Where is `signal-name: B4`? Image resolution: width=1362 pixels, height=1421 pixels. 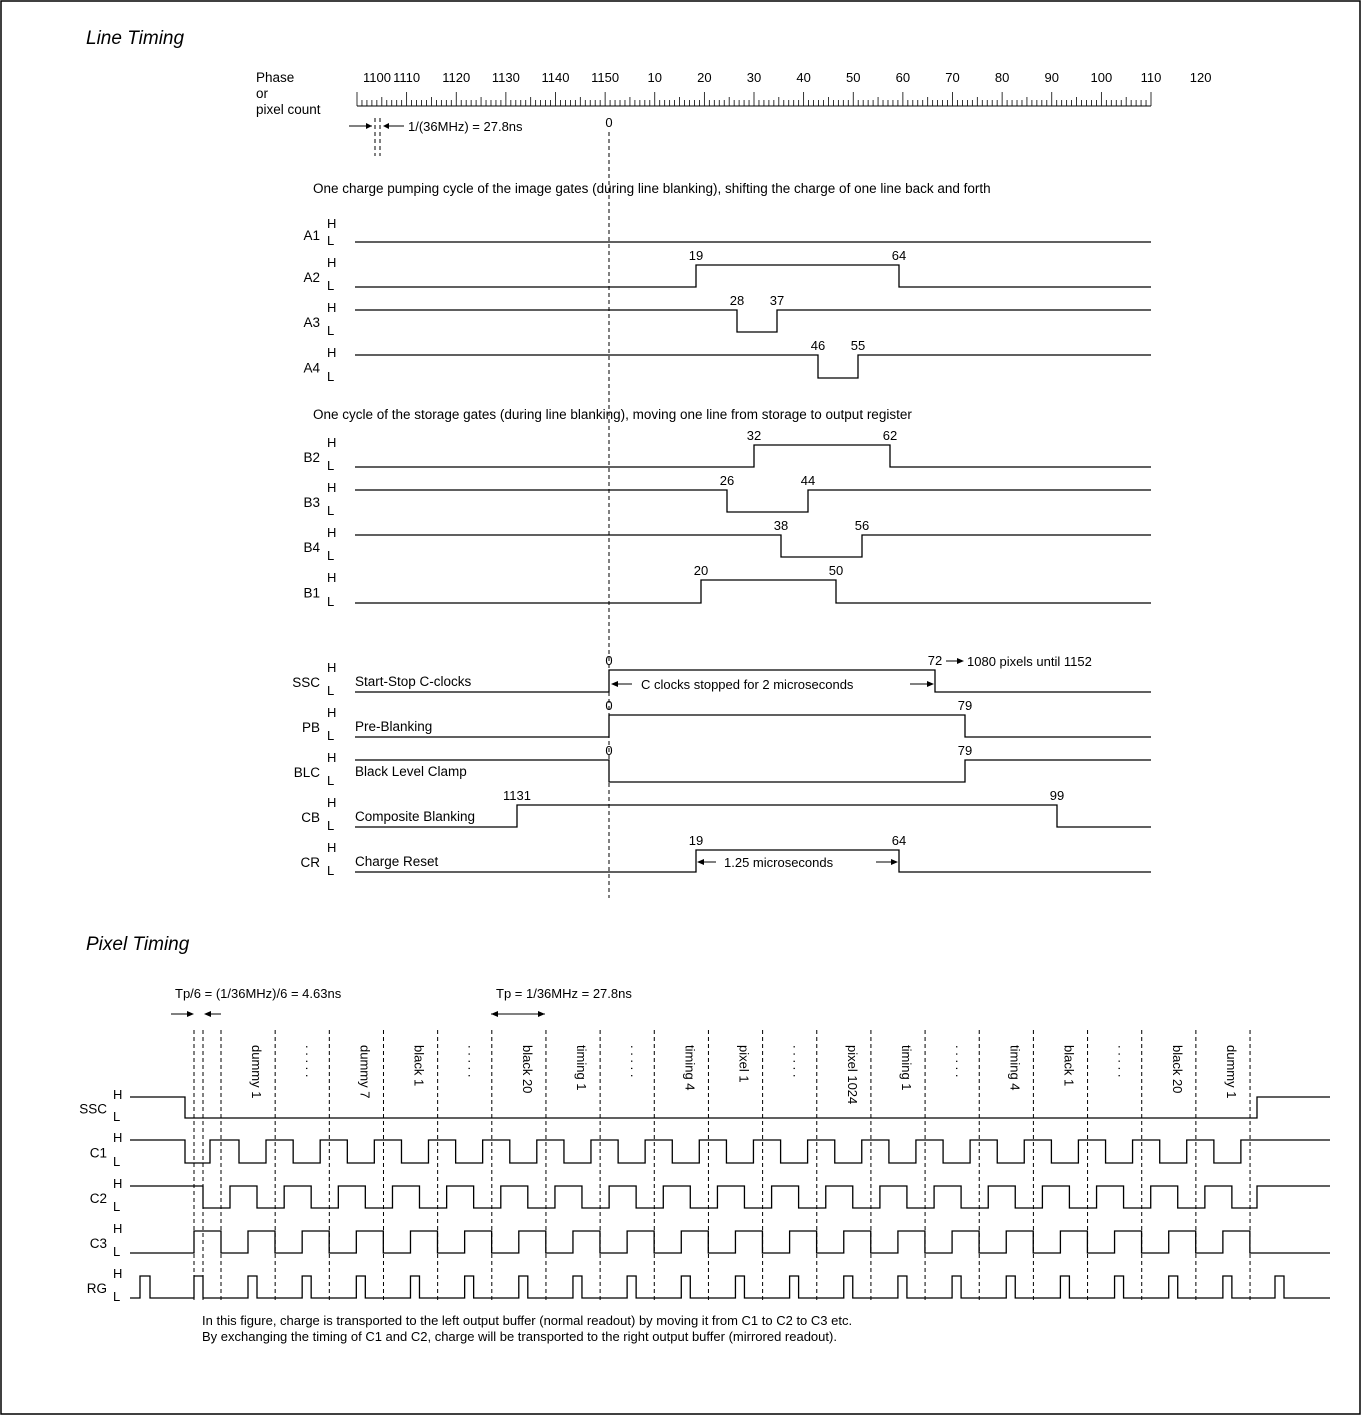 signal-name: B4 is located at coordinates (311, 547).